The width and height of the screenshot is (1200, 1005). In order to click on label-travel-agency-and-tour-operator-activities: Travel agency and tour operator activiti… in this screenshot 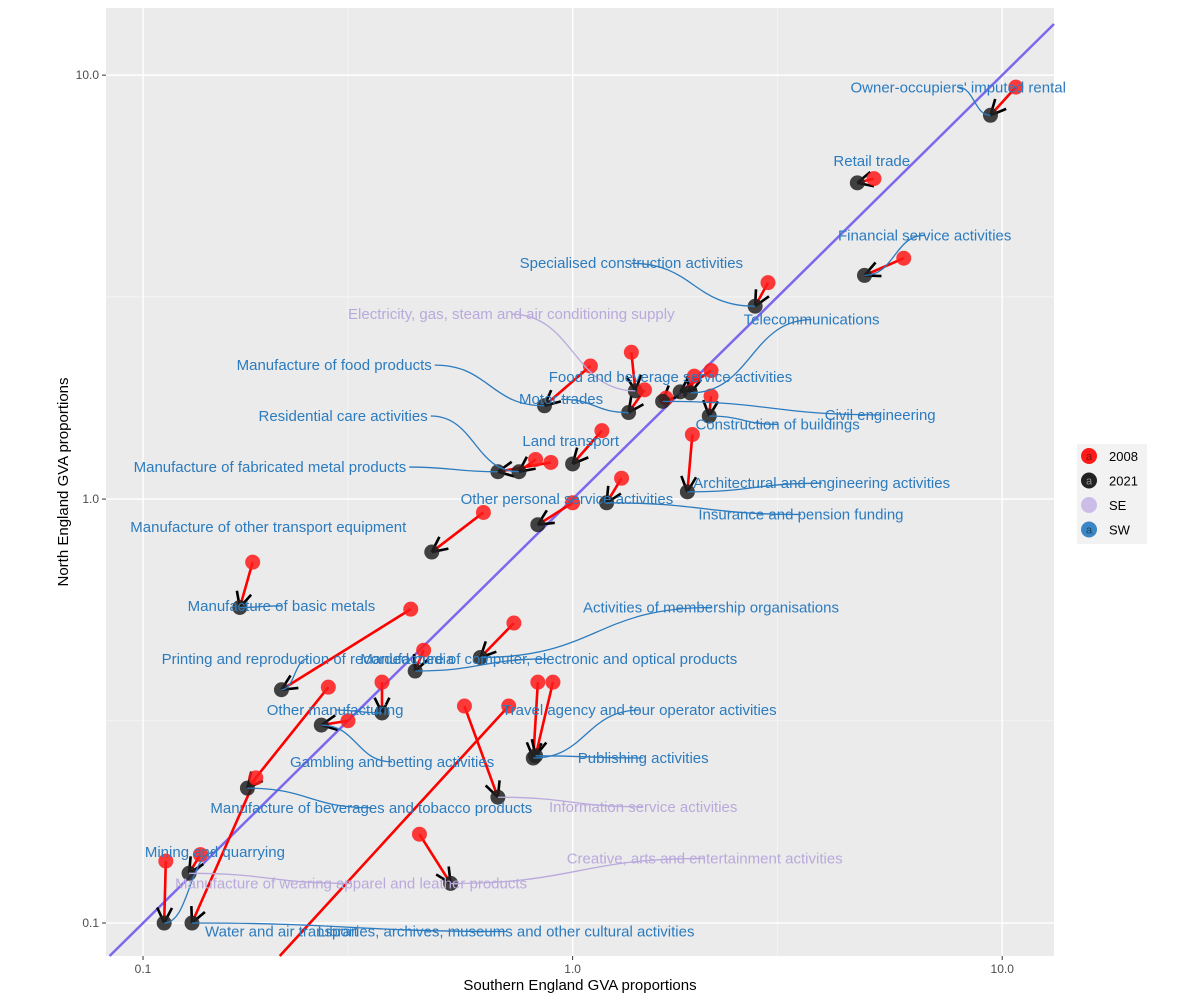, I will do `click(639, 710)`.